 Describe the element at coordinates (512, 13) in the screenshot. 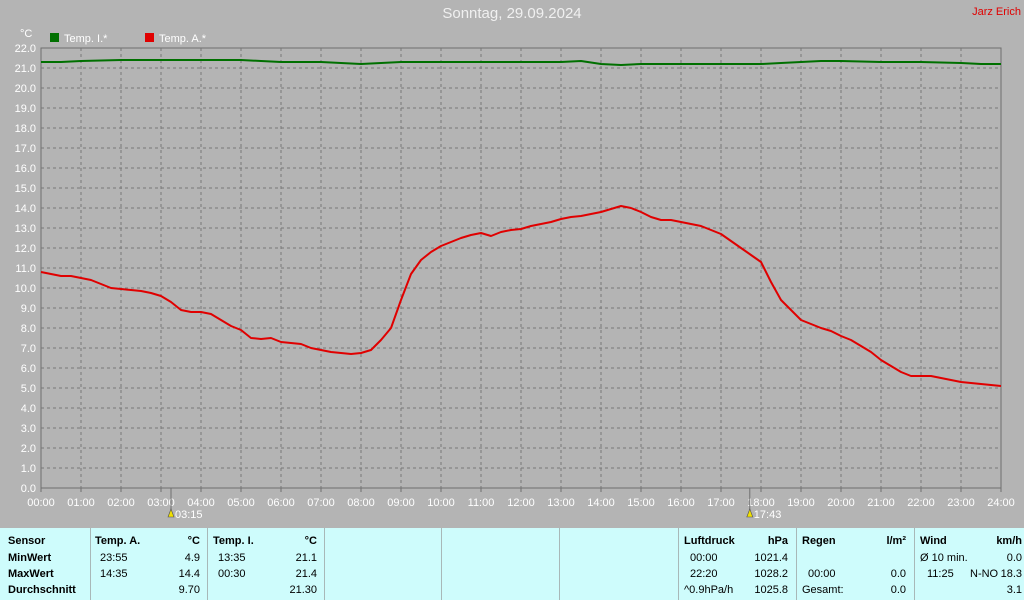

I see `chart-title: Sonntag, 29.09.2024` at that location.